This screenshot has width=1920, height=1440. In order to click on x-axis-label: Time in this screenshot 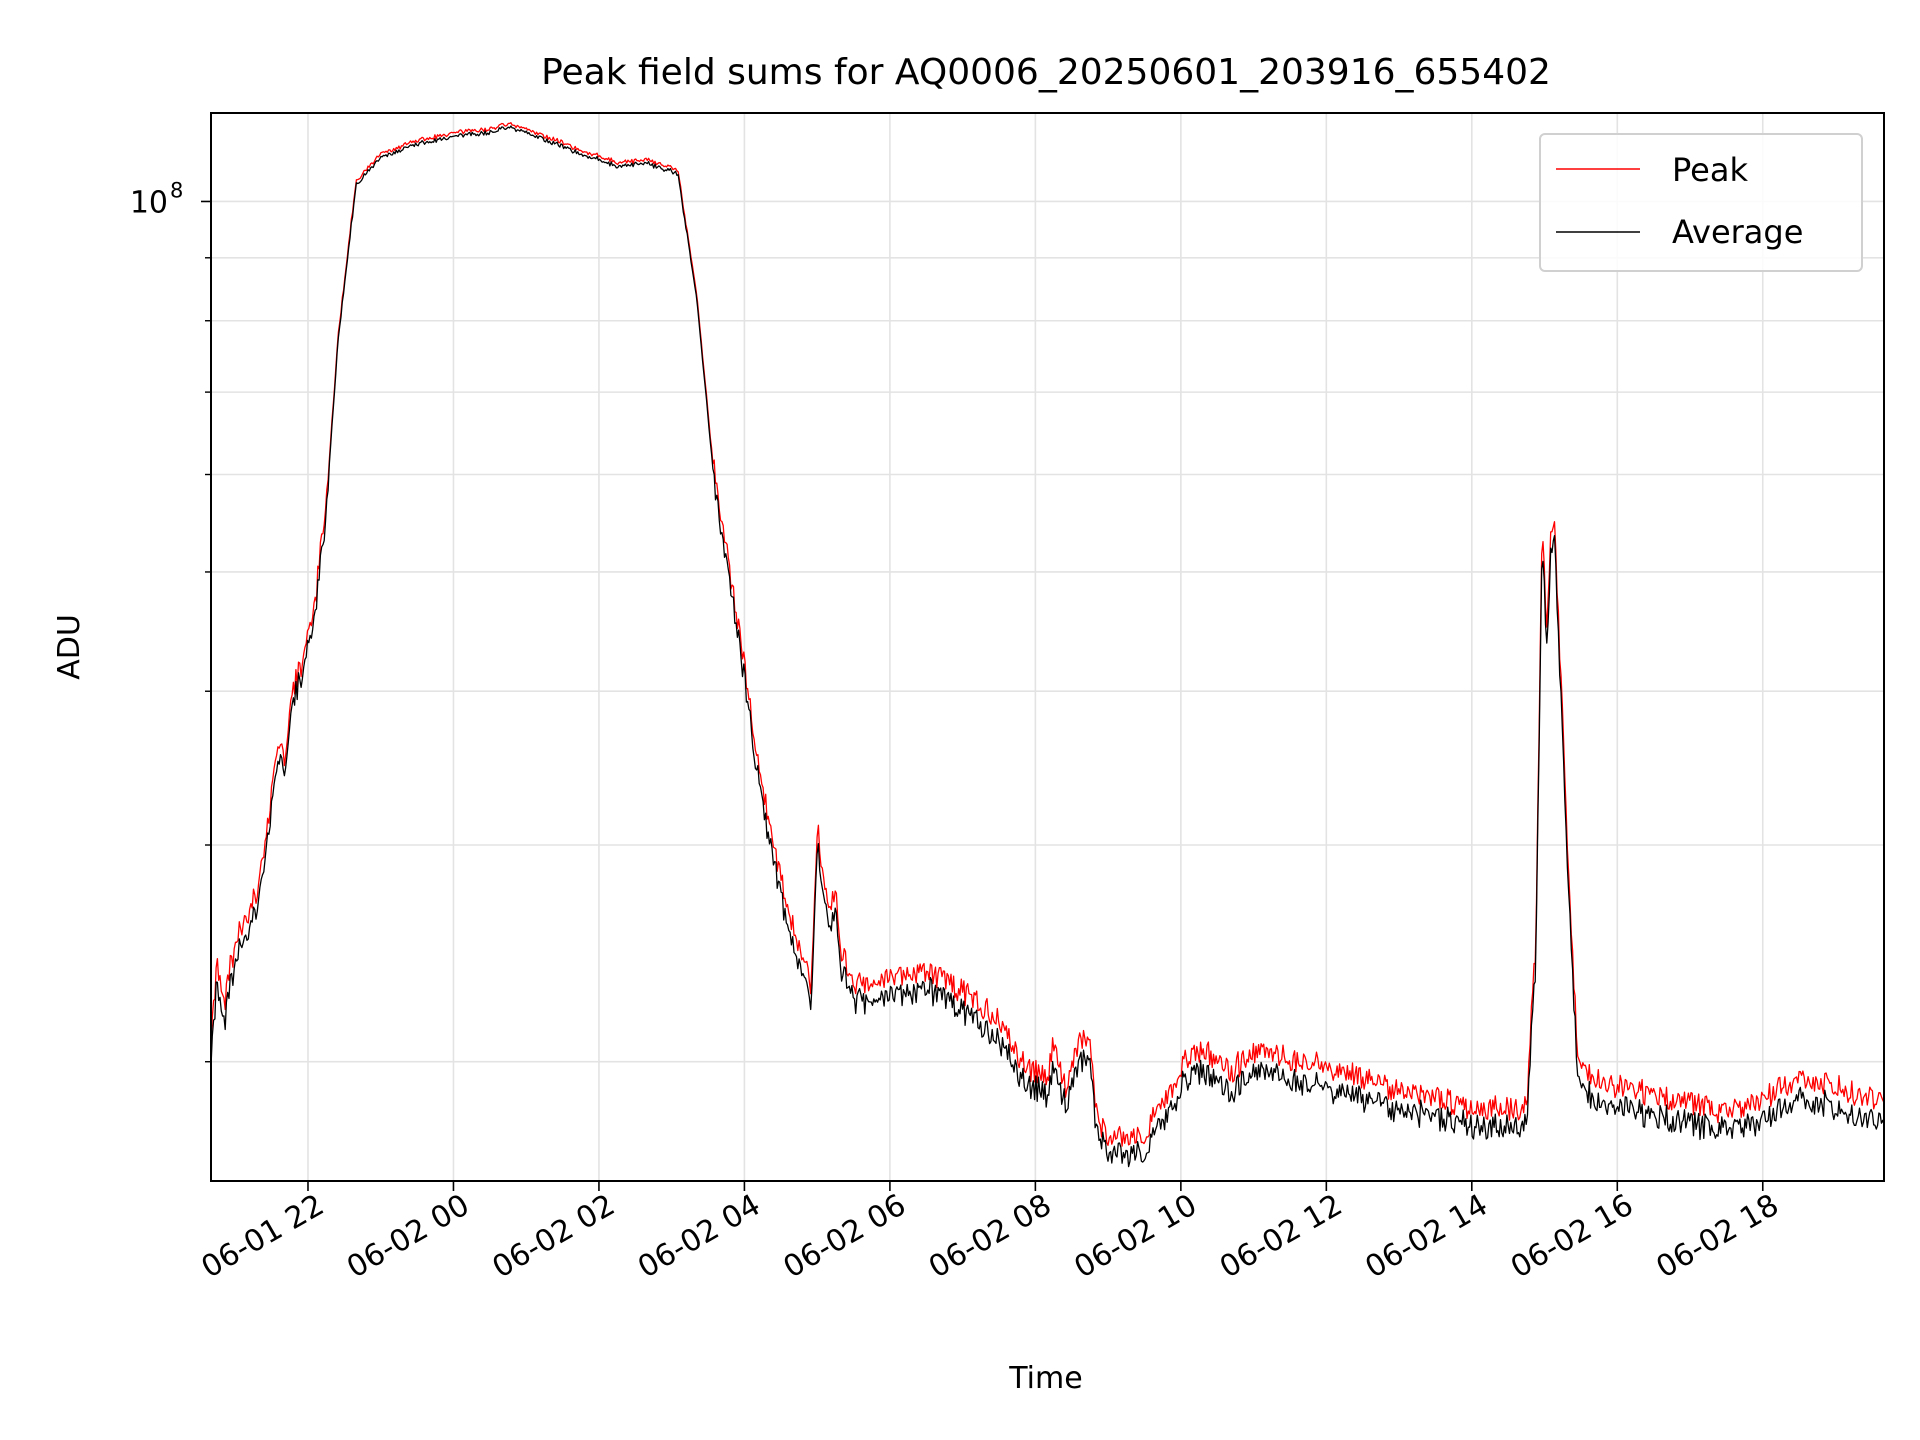, I will do `click(1045, 1378)`.